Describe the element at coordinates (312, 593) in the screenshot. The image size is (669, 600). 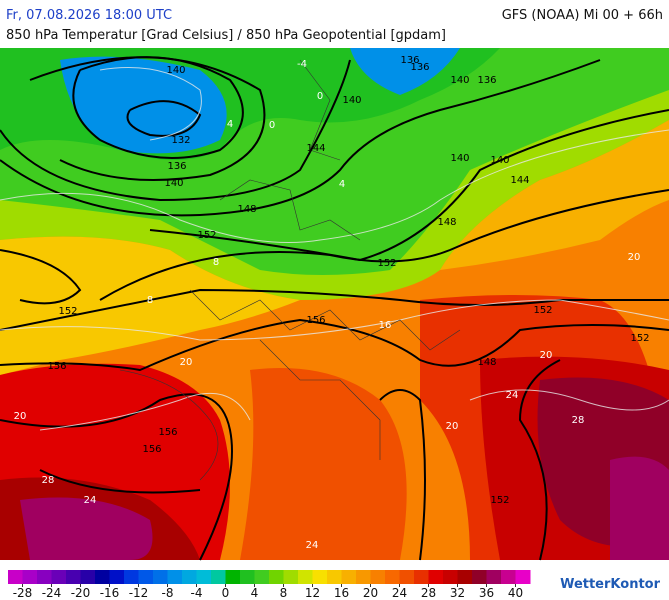
I see `legend-tick-label: 12` at that location.